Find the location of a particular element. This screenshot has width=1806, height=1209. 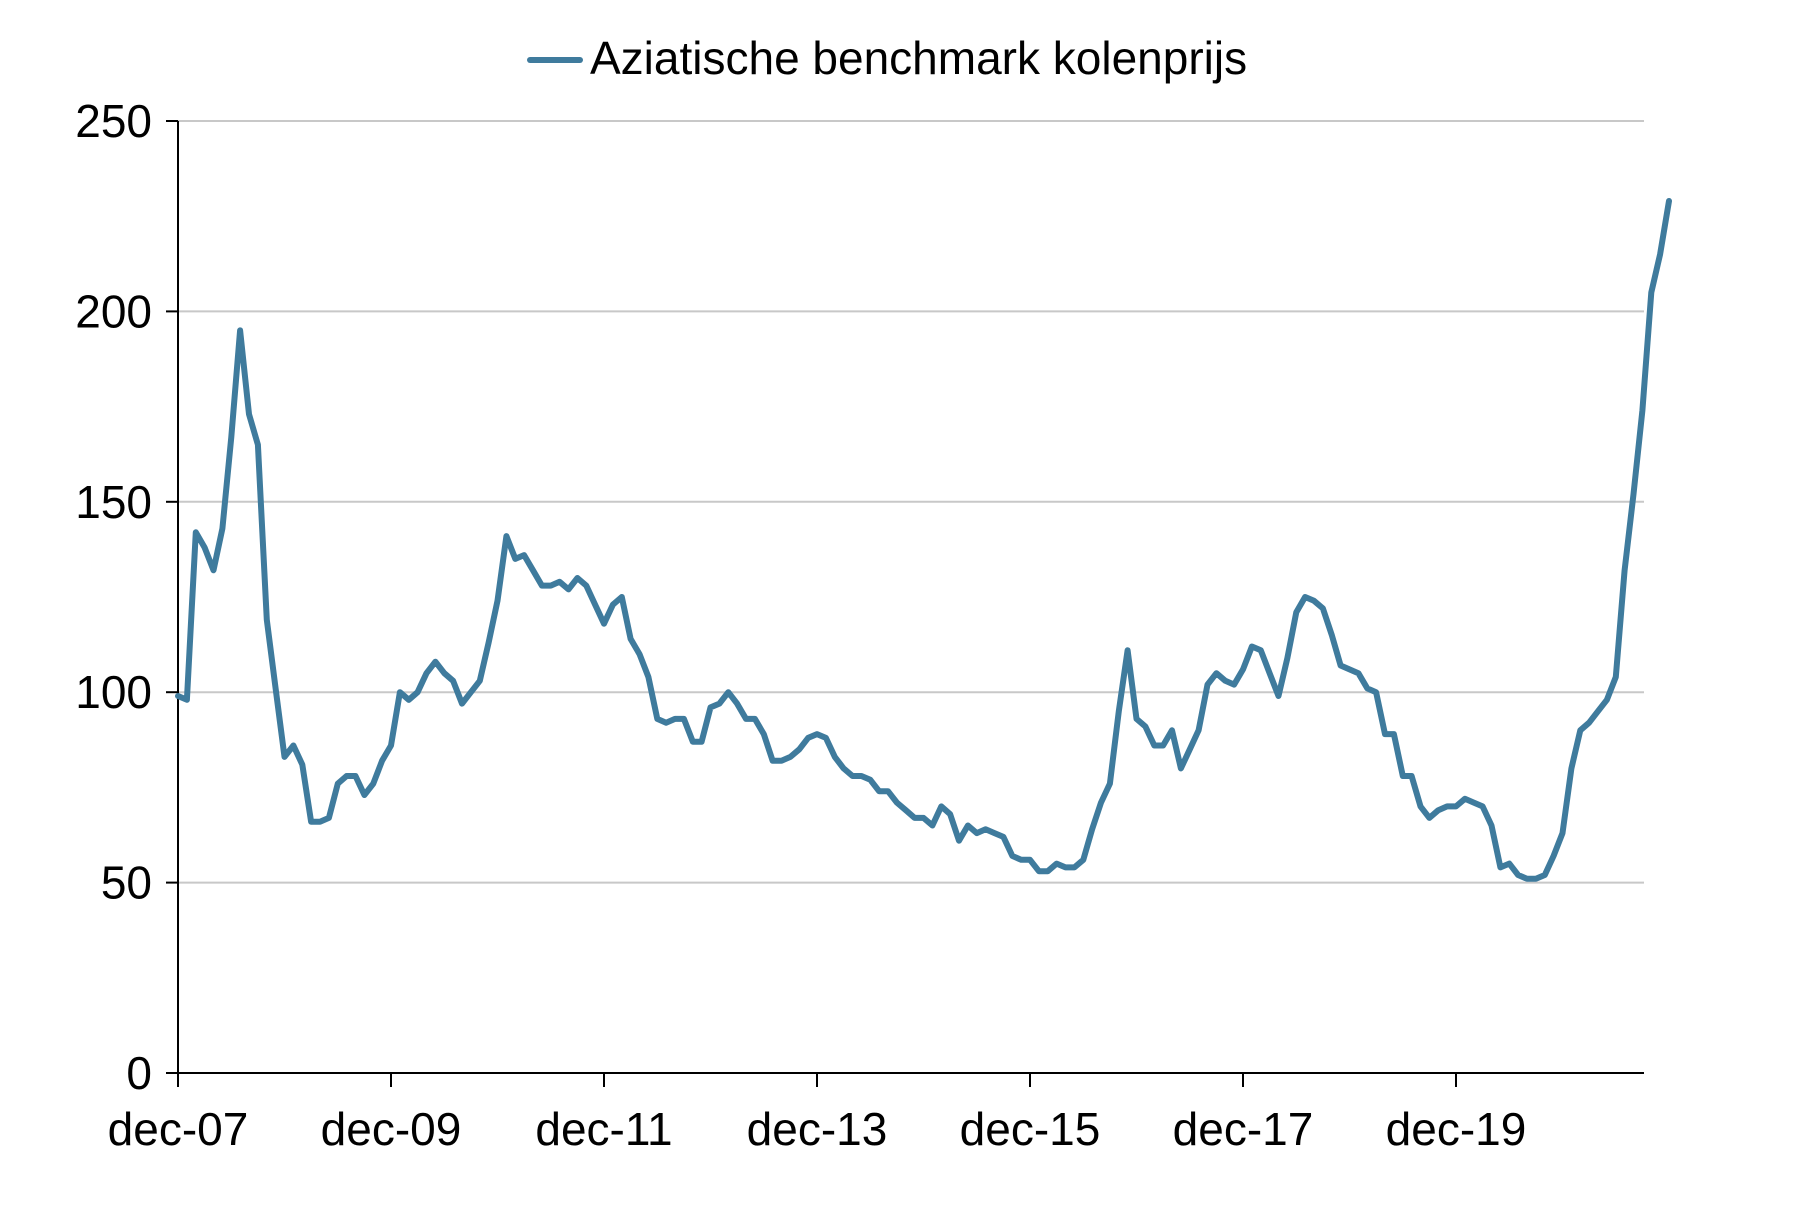

y-tick-label: 0 is located at coordinates (139, 1073).